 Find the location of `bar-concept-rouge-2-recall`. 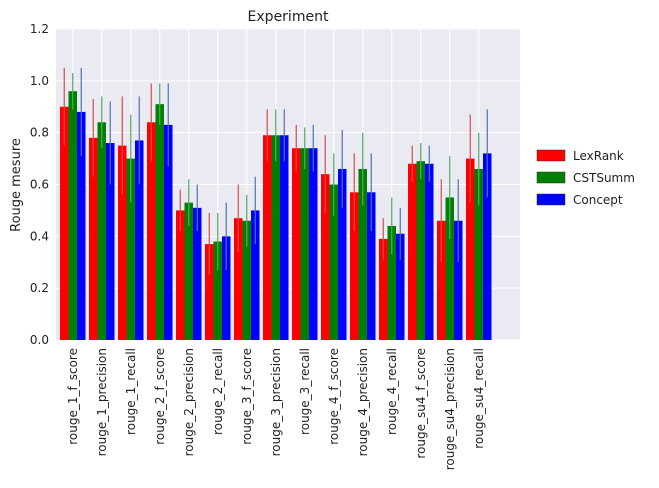

bar-concept-rouge-2-recall is located at coordinates (226, 288).